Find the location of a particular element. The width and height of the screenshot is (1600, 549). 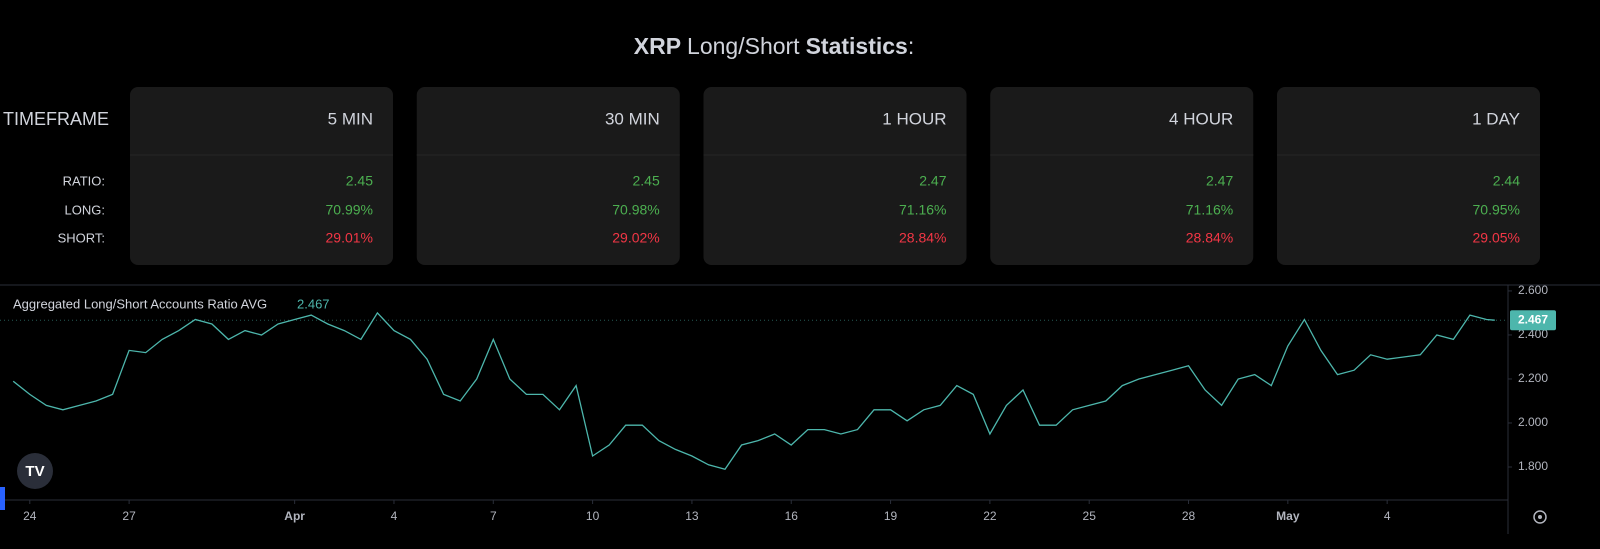

settings-icon is located at coordinates (1540, 517).